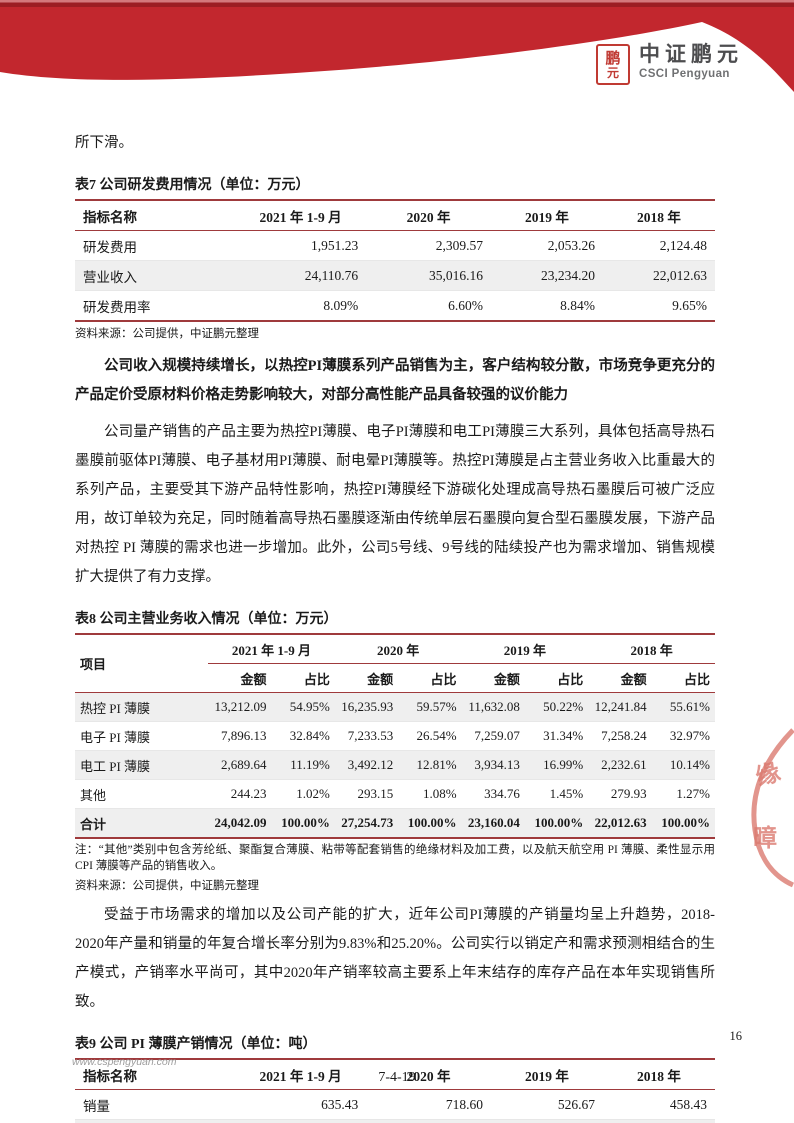  I want to click on table8-source: 资料来源：公司提供，中证鹏元整理, so click(167, 886).